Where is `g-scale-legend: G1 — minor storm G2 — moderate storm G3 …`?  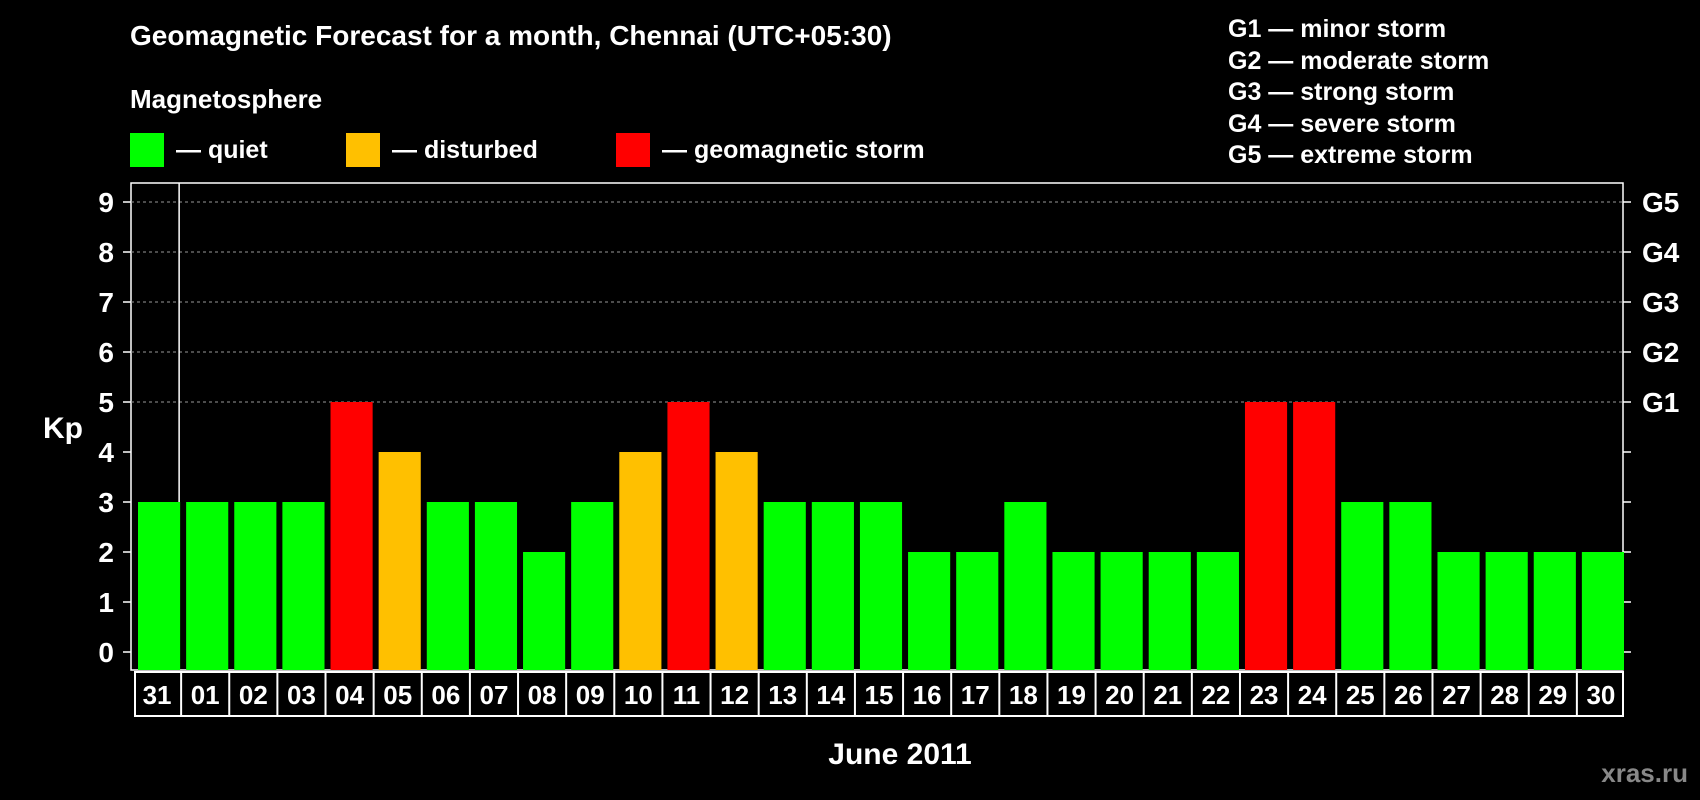 g-scale-legend: G1 — minor storm G2 — moderate storm G3 … is located at coordinates (1358, 93).